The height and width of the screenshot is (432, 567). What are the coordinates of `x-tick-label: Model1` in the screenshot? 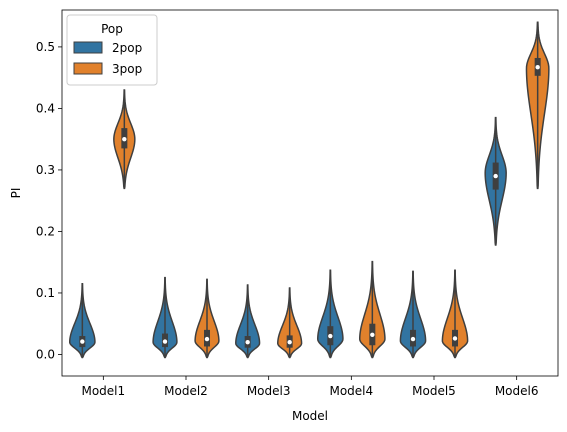 It's located at (103, 391).